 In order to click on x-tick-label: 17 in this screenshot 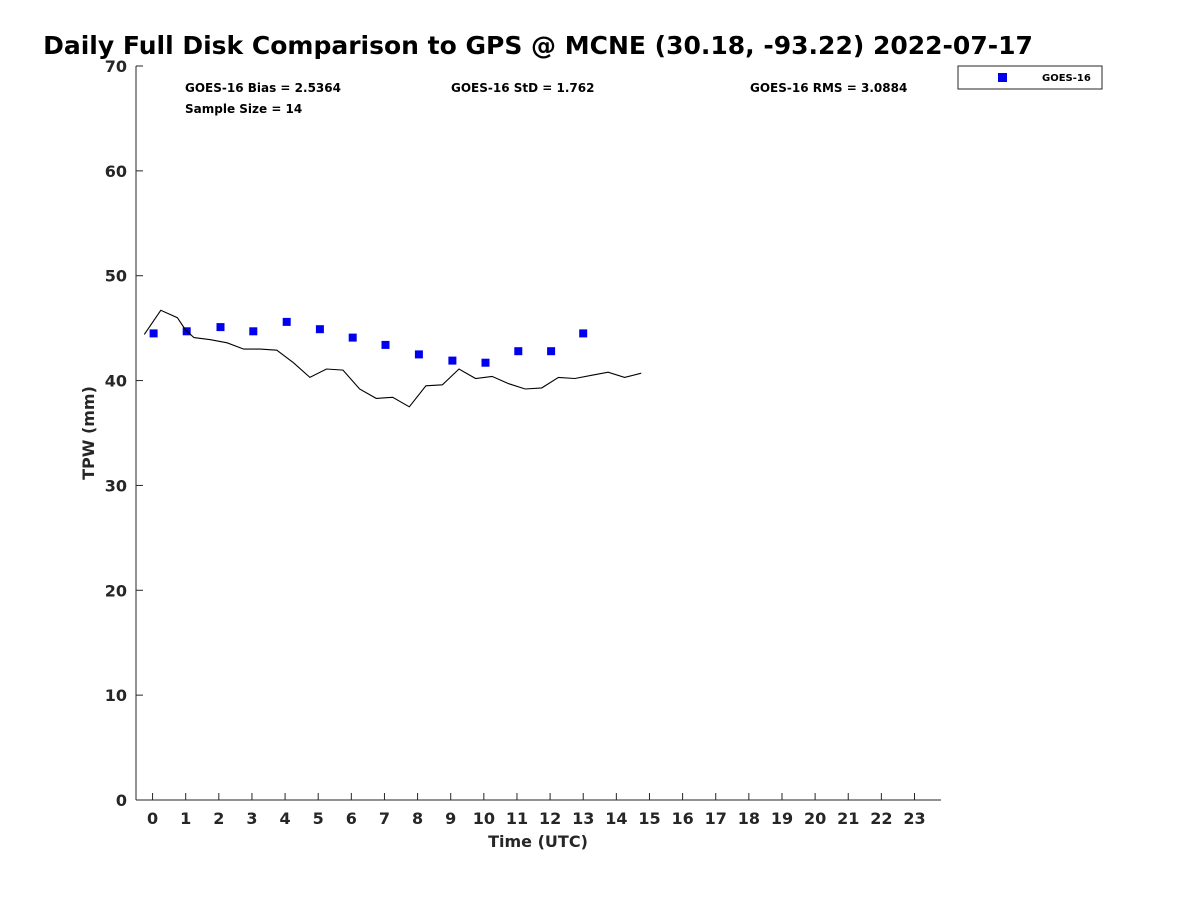, I will do `click(716, 818)`.